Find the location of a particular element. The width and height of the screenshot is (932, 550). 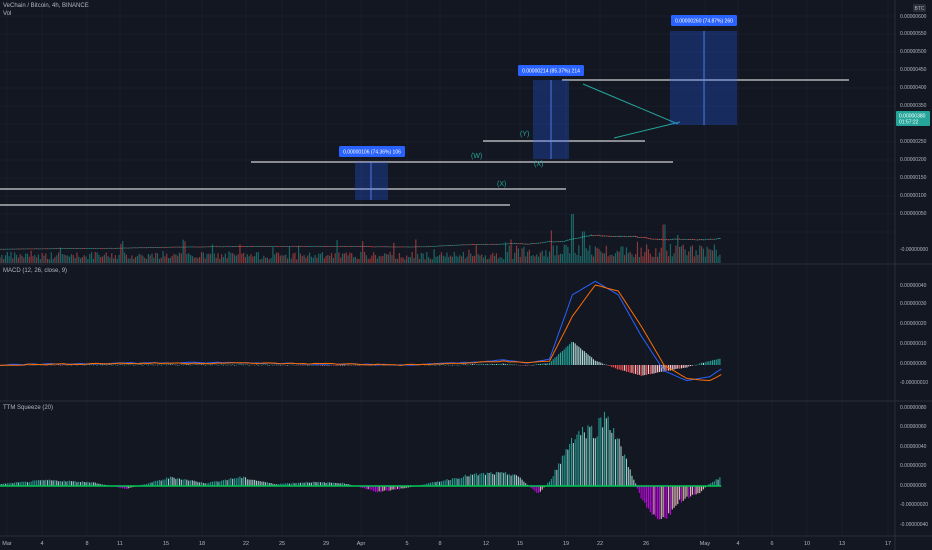

triangle-lower-trendline is located at coordinates (647, 130).